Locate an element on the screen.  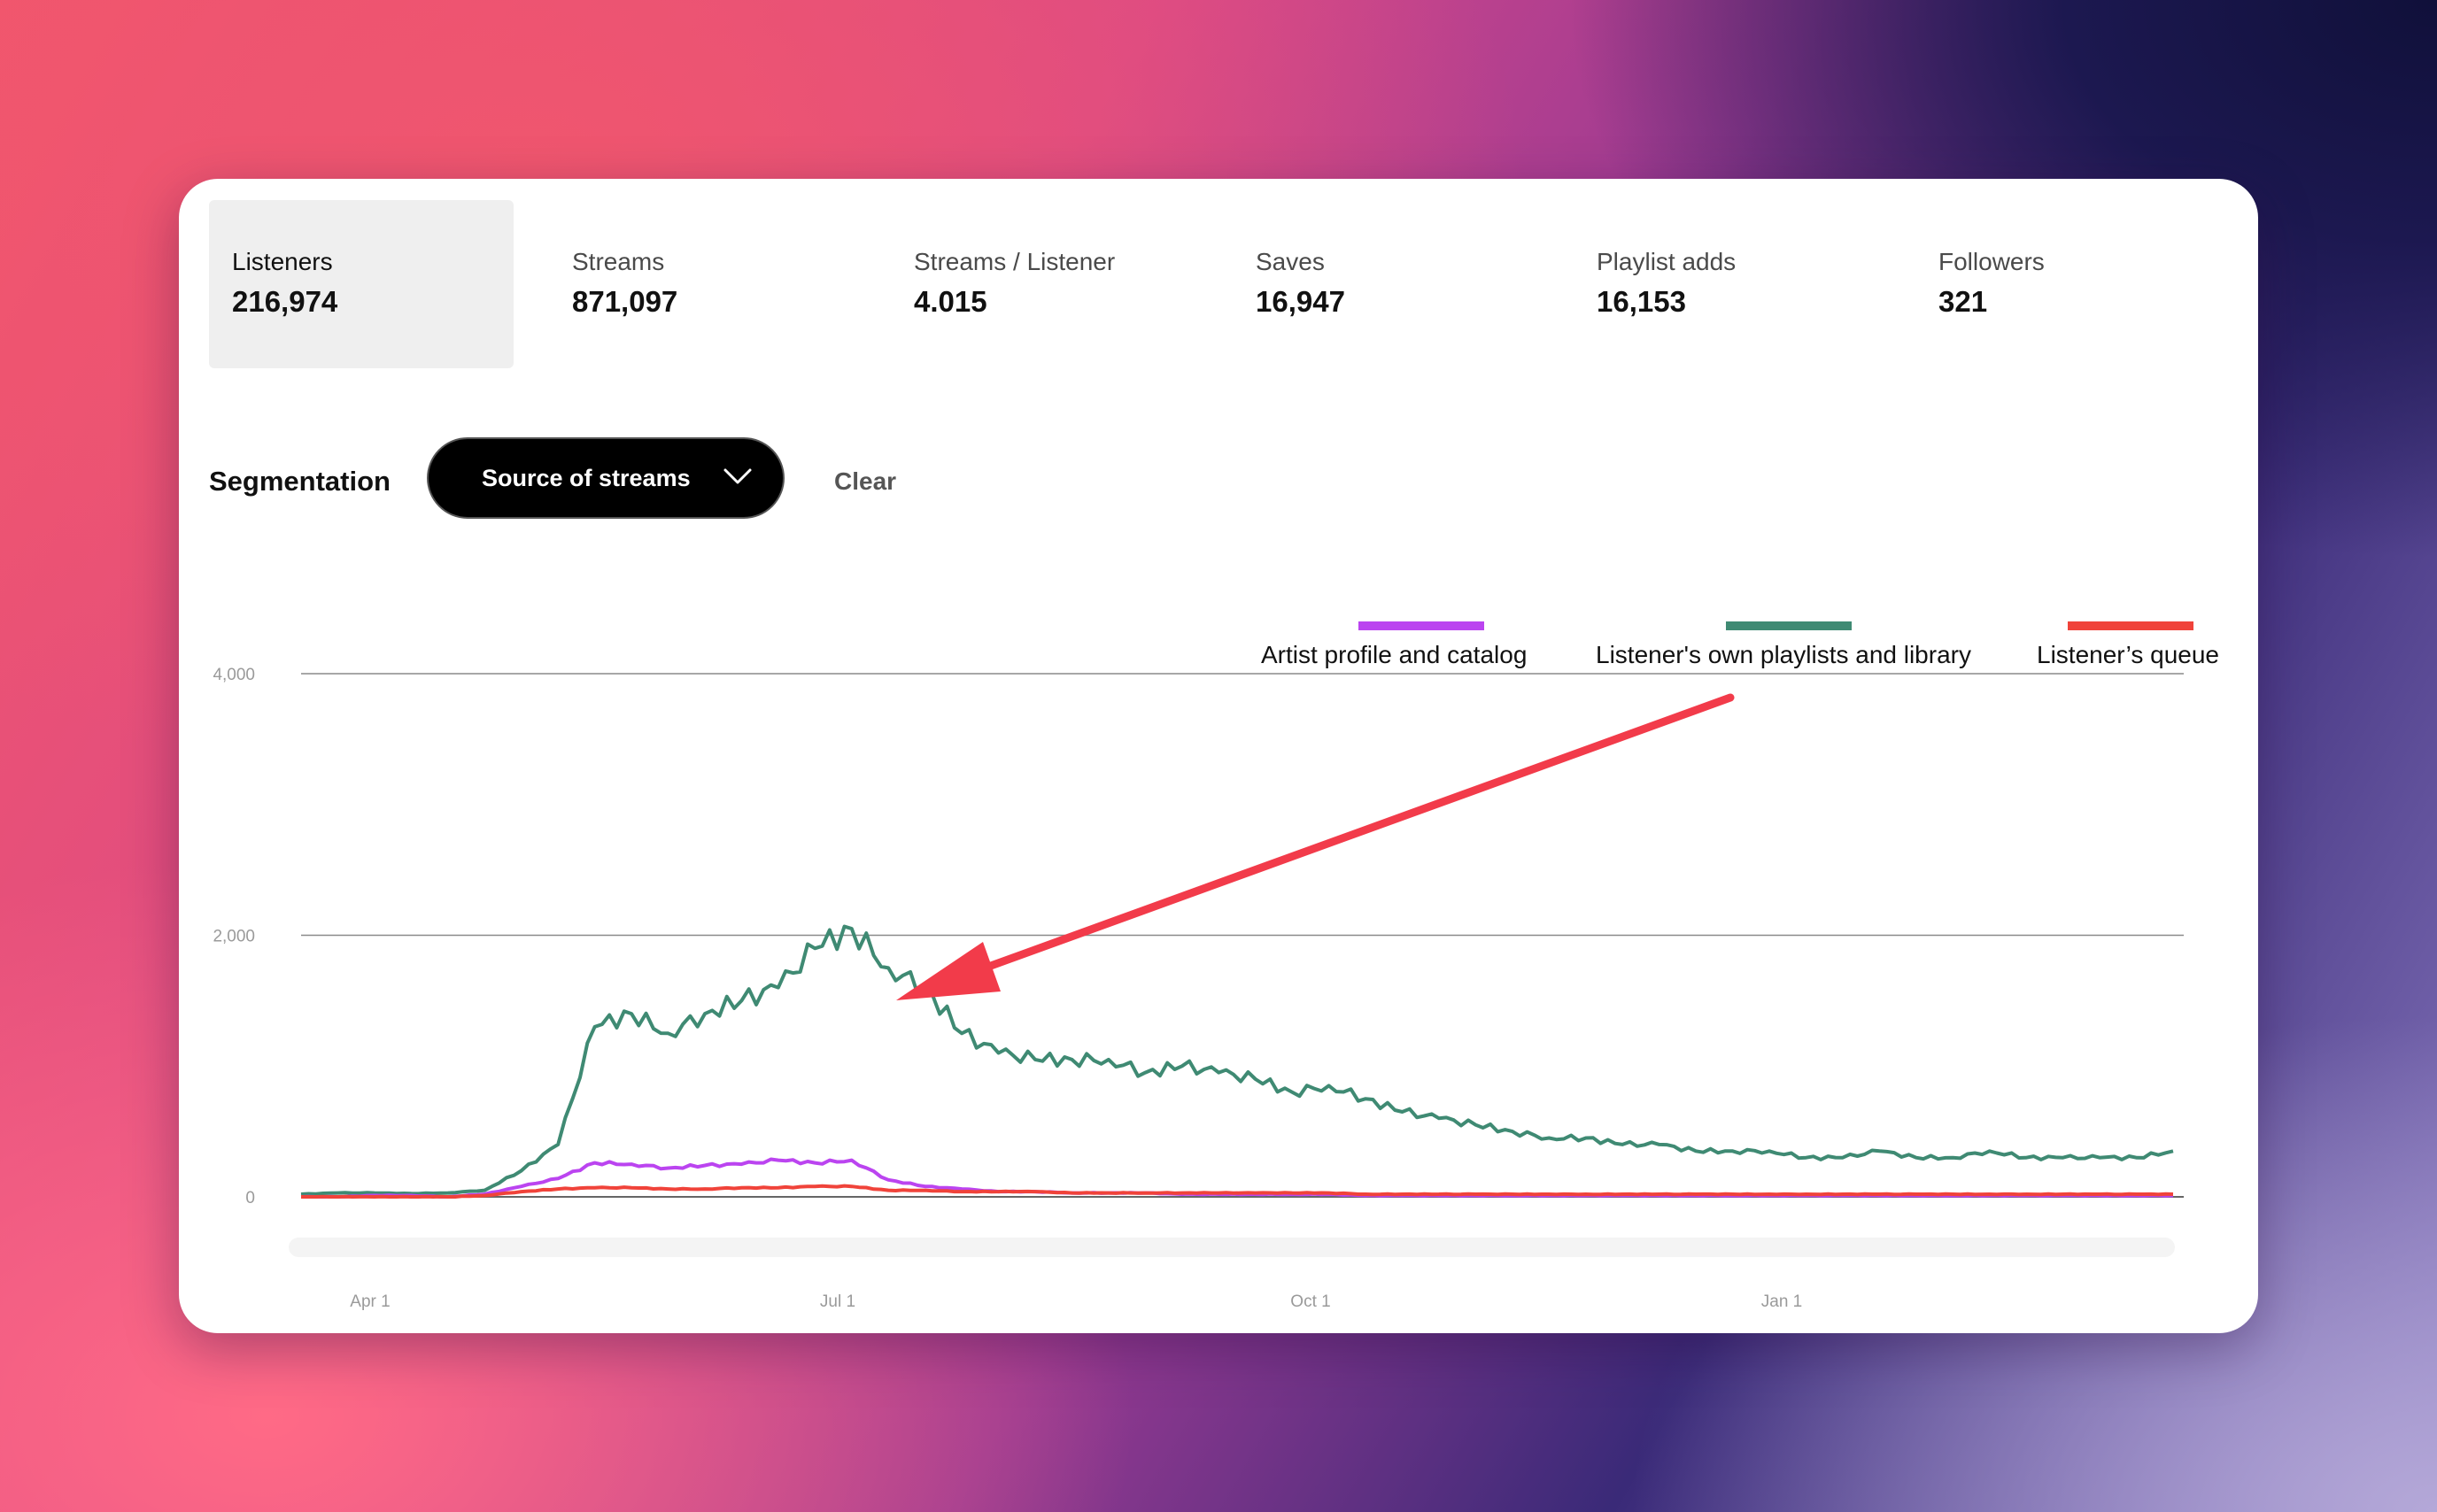
y-axis-ticks: 0 2,000 4,000 is located at coordinates (234, 936).